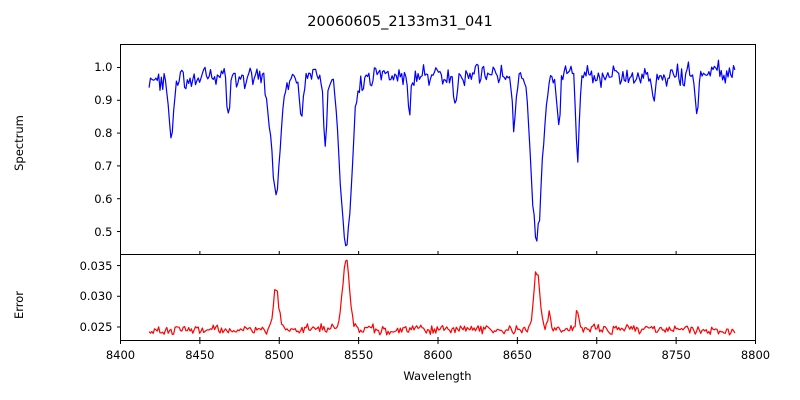 This screenshot has height=400, width=800. I want to click on figure-title: 20060605_2133m31_041, so click(400, 22).